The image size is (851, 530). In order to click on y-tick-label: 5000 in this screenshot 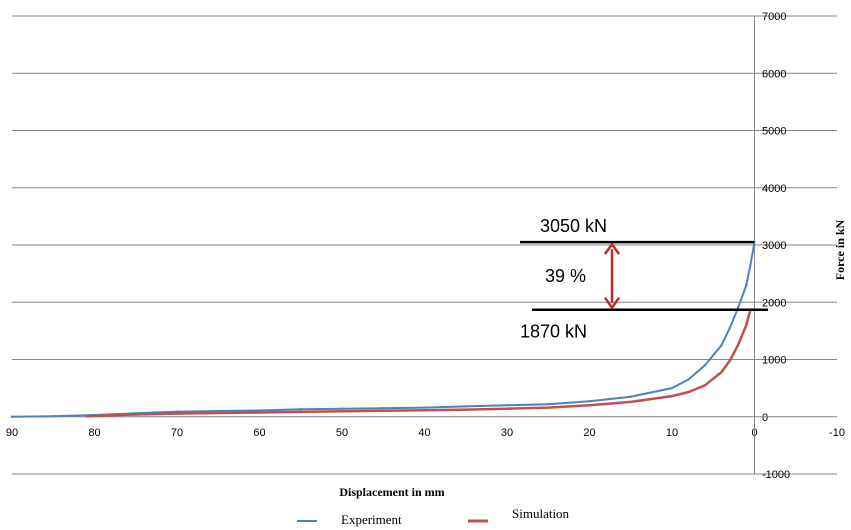, I will do `click(774, 132)`.